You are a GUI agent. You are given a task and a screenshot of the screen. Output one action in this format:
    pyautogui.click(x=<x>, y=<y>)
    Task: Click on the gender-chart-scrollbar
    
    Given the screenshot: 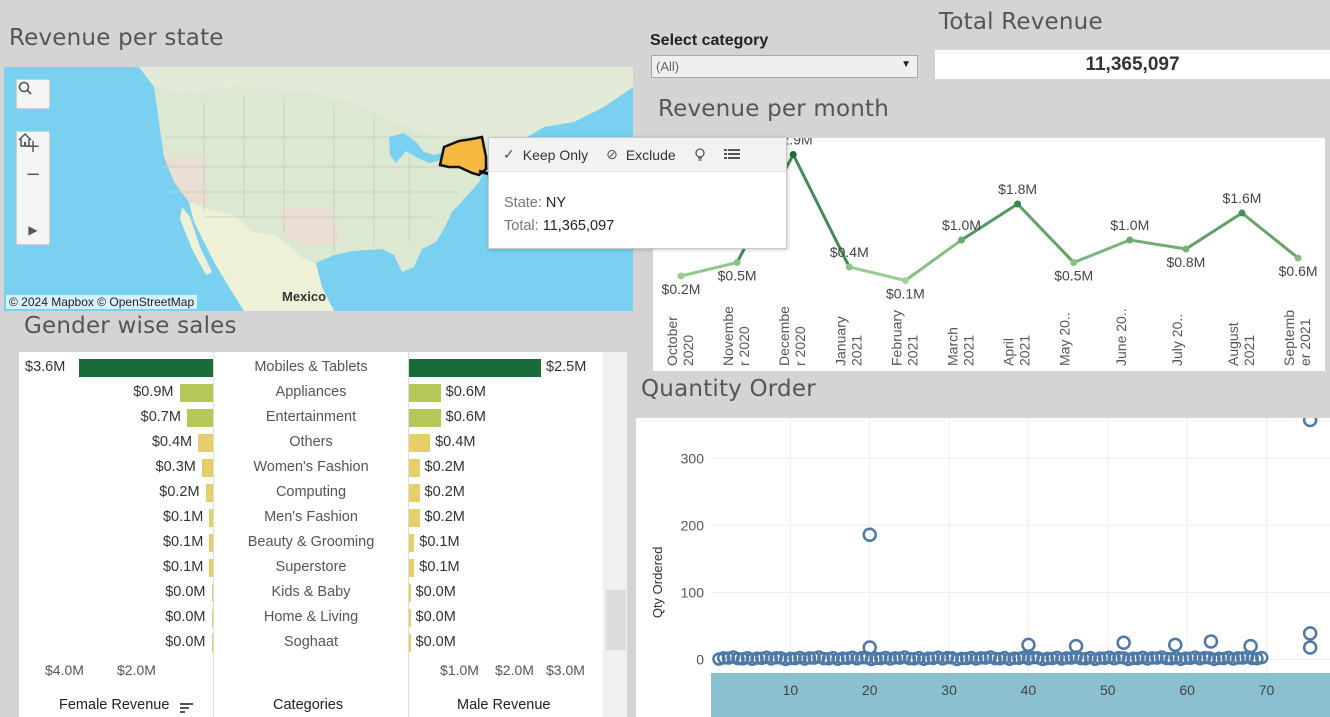 What is the action you would take?
    pyautogui.click(x=615, y=534)
    